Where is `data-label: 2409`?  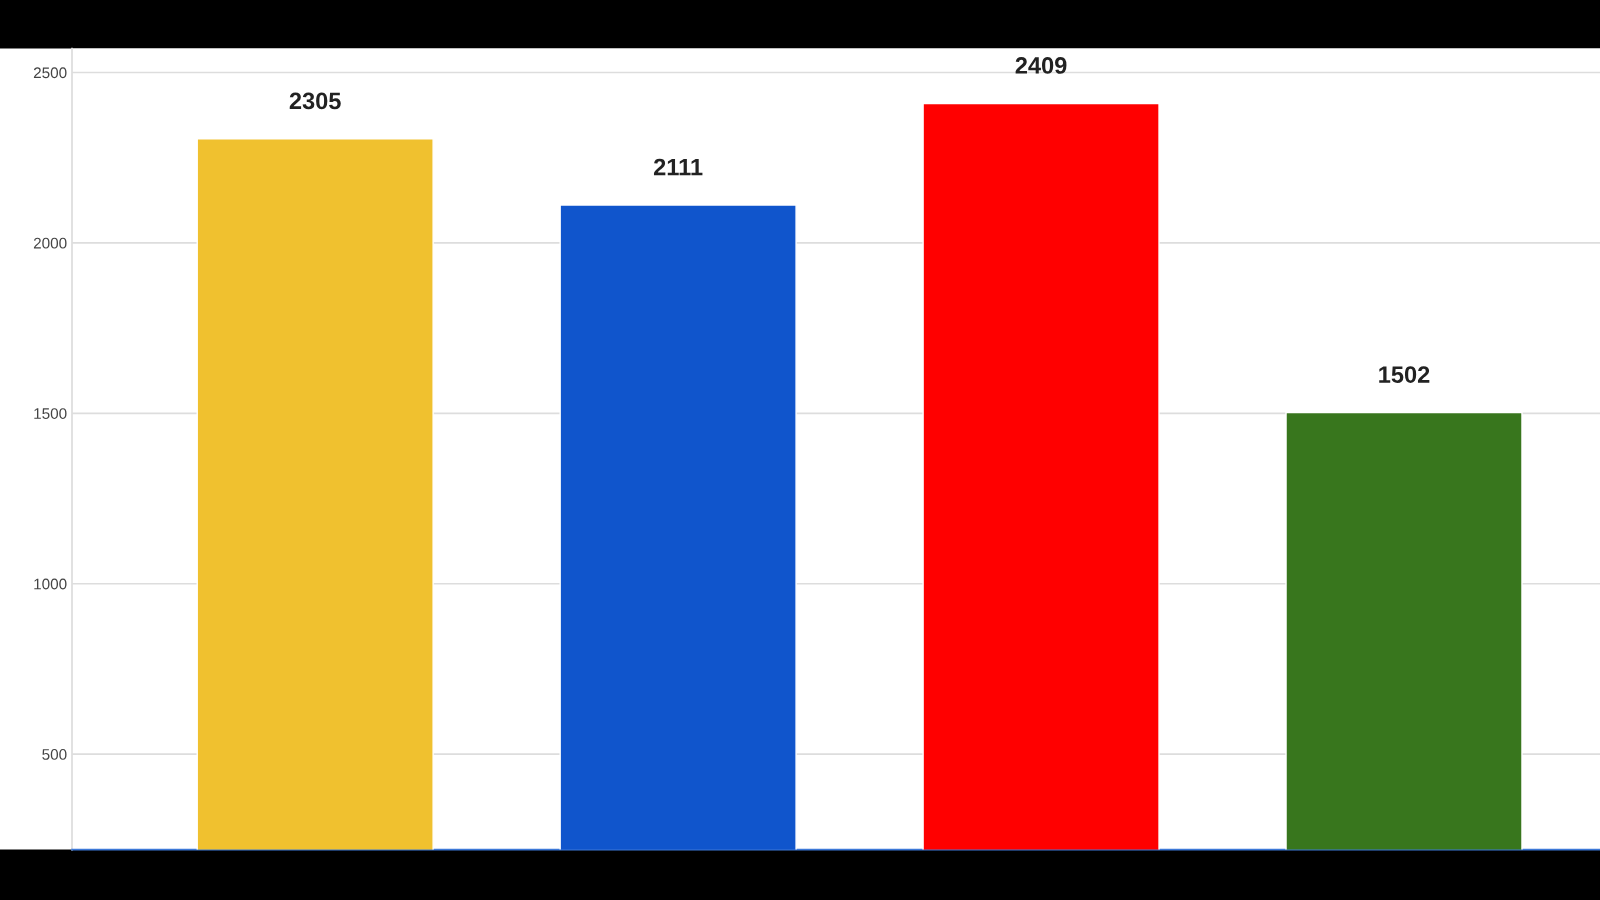
data-label: 2409 is located at coordinates (1041, 65).